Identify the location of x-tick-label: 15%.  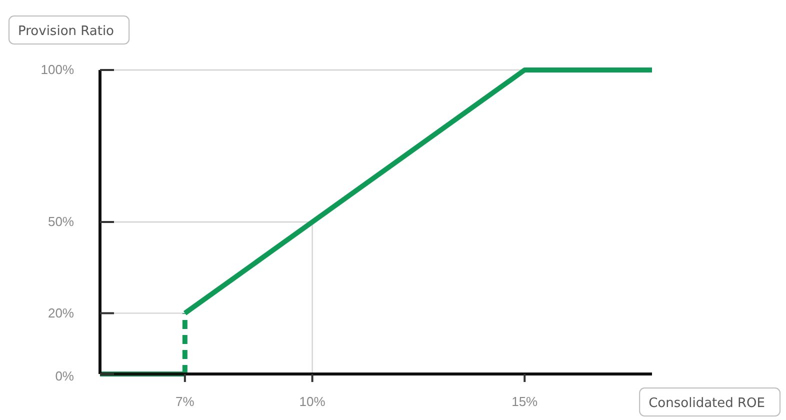
(525, 401).